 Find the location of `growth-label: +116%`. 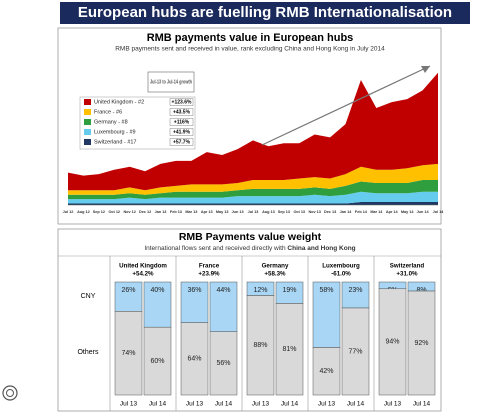

growth-label: +116% is located at coordinates (182, 122).